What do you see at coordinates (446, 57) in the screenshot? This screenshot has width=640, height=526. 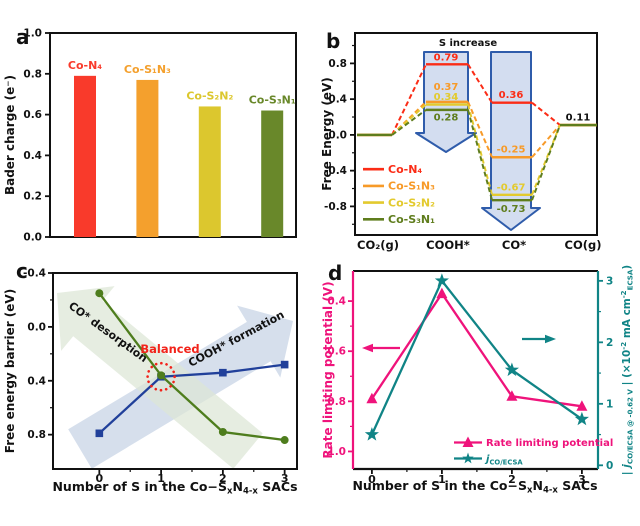 I see `value-label: 0.79` at bounding box center [446, 57].